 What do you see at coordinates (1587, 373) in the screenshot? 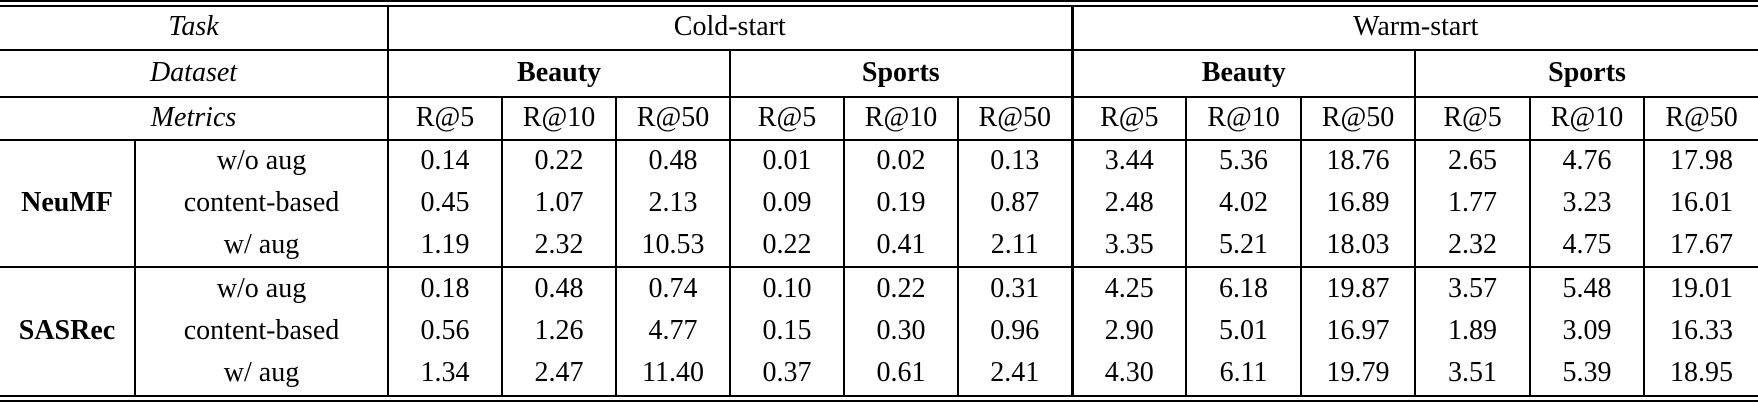
I see `metric-value-cell: 5.39` at bounding box center [1587, 373].